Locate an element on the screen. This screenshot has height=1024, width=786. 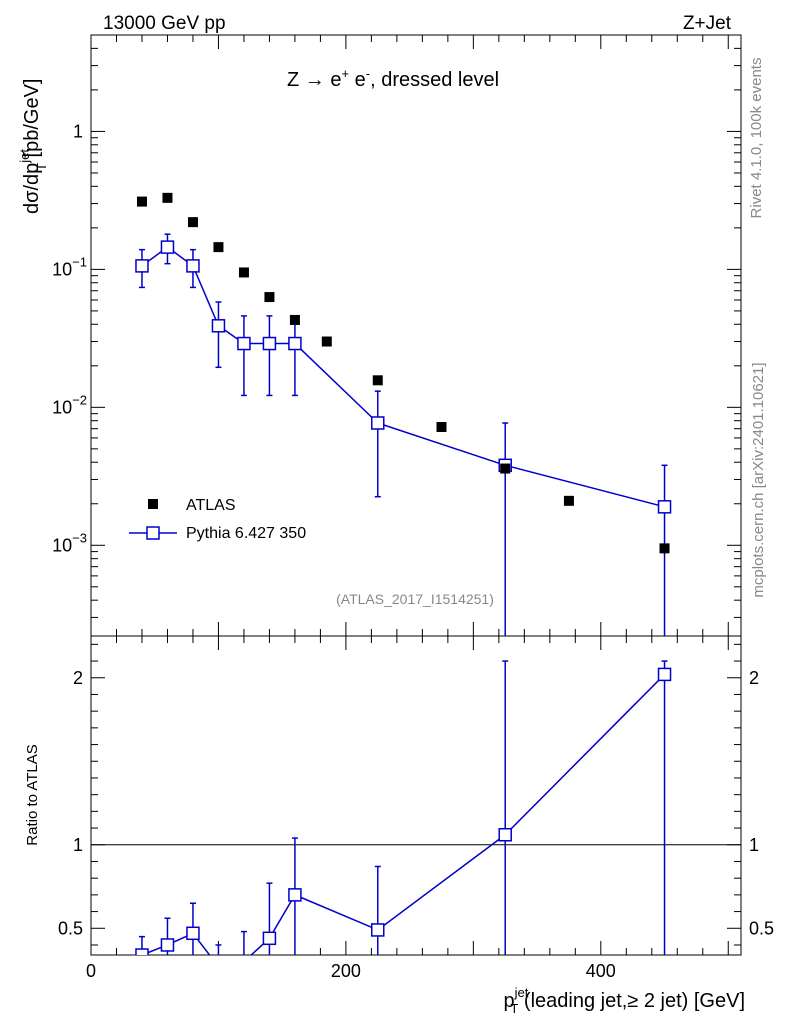
channel-label: Z → e+ e-, dressed level is located at coordinates (393, 78).